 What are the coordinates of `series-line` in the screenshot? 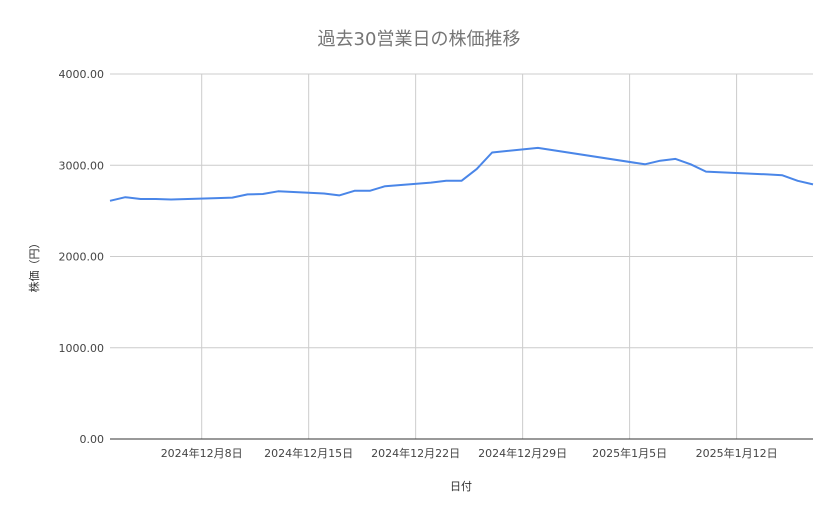 It's located at (461, 174).